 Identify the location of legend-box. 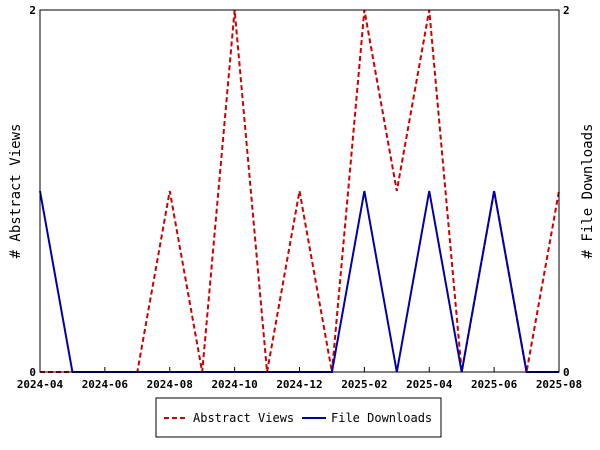
(298, 417).